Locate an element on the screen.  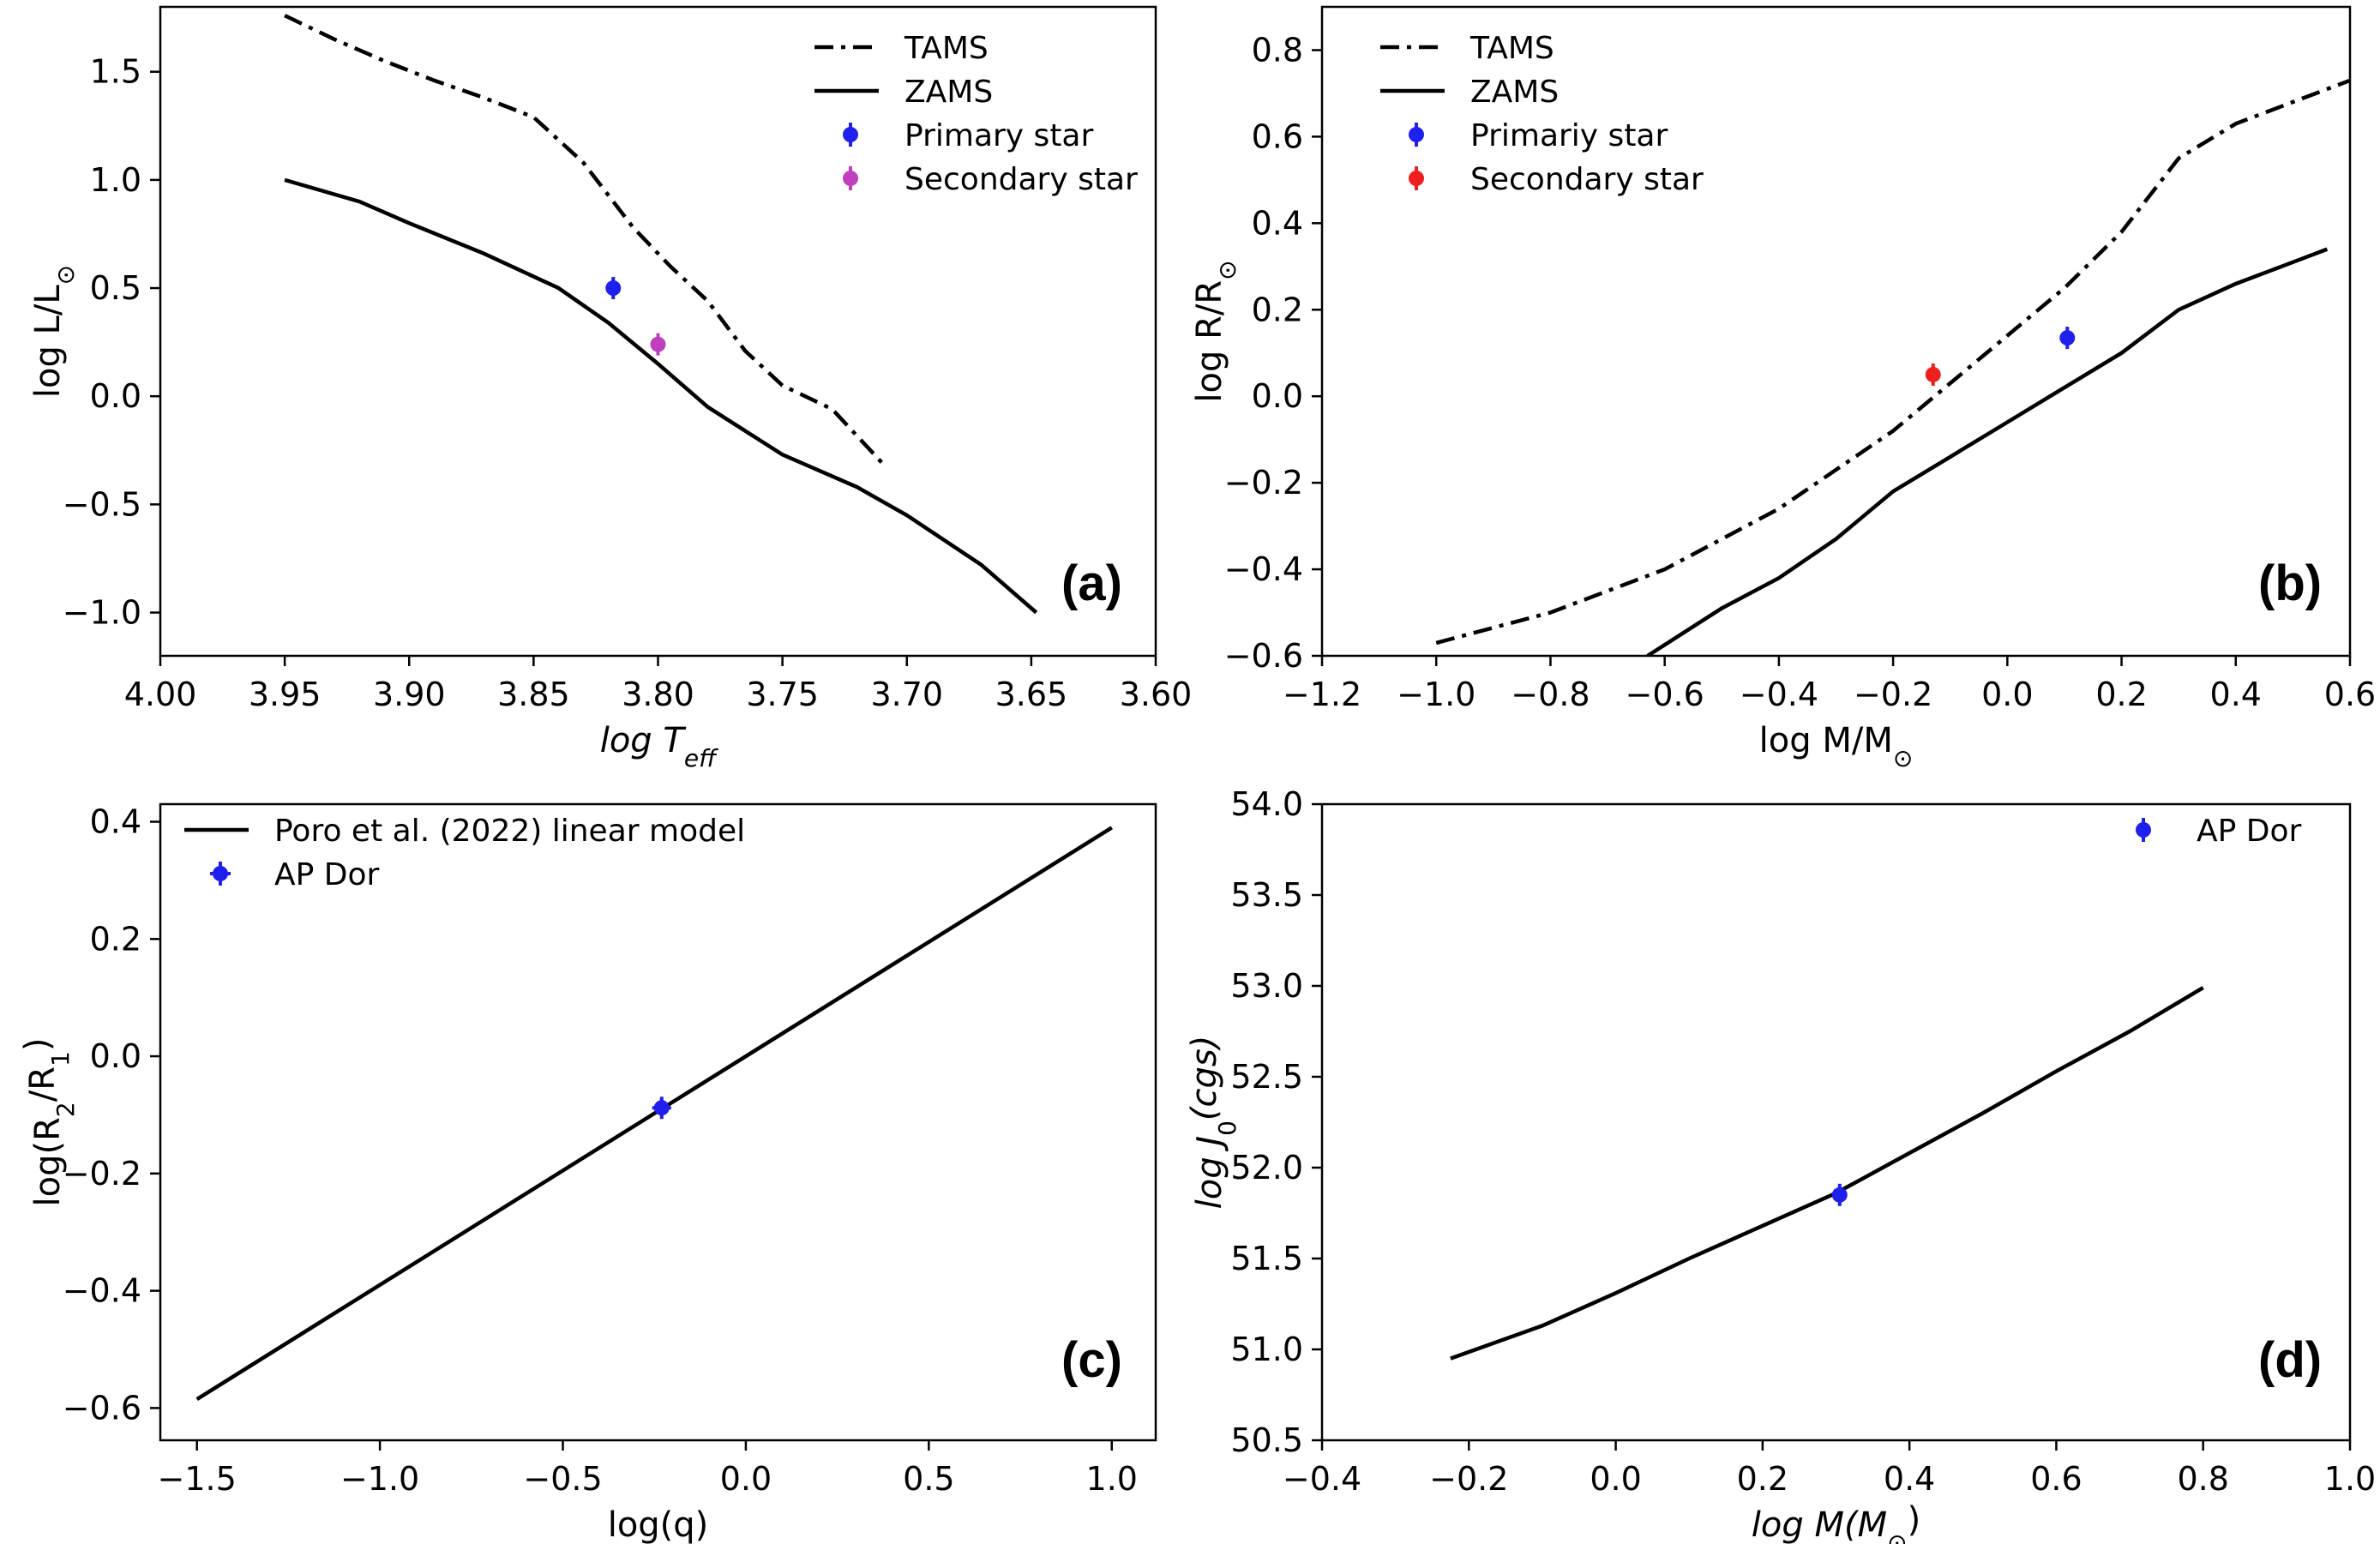
y-axis-label: log R/R⊙ is located at coordinates (1216, 331).